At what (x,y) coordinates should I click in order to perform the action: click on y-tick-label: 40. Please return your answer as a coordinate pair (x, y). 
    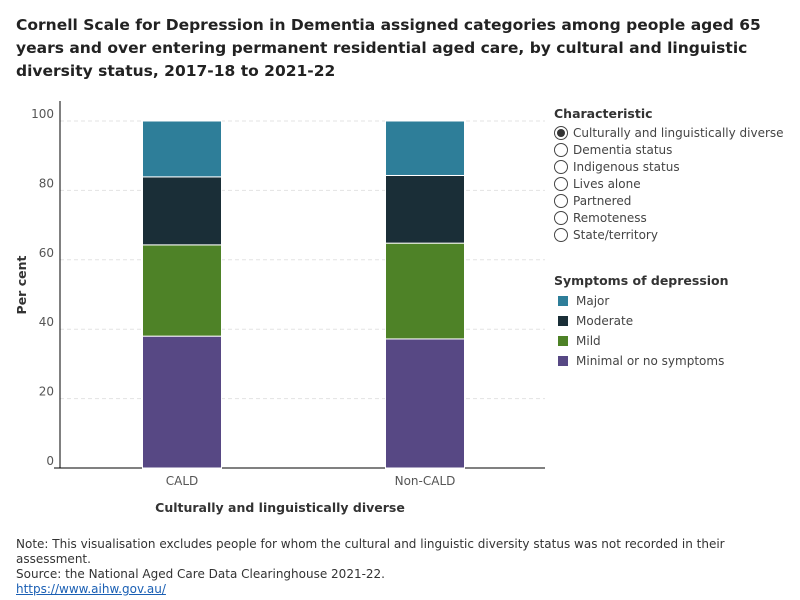
    Looking at the image, I should click on (46, 322).